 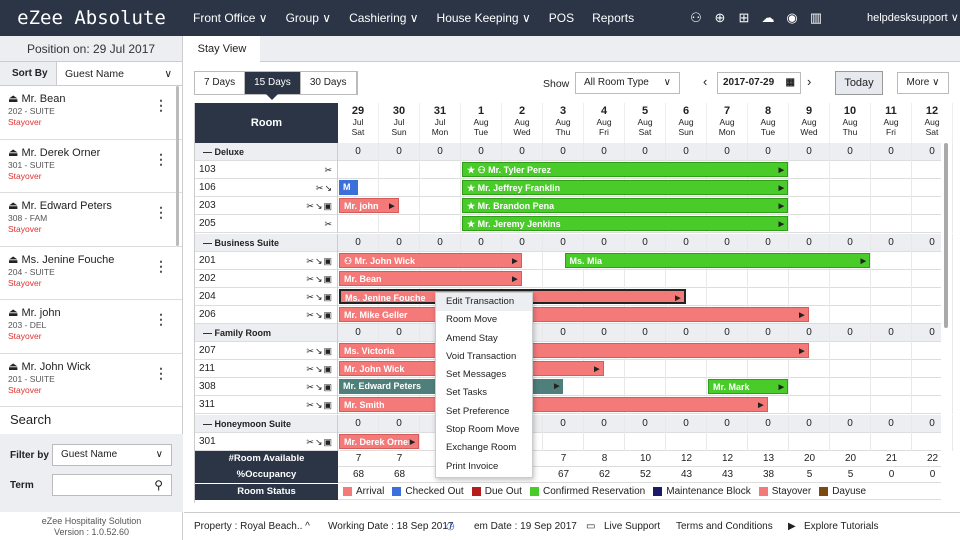 What do you see at coordinates (478, 411) in the screenshot?
I see `menu-item-set-preference: Set Preference` at bounding box center [478, 411].